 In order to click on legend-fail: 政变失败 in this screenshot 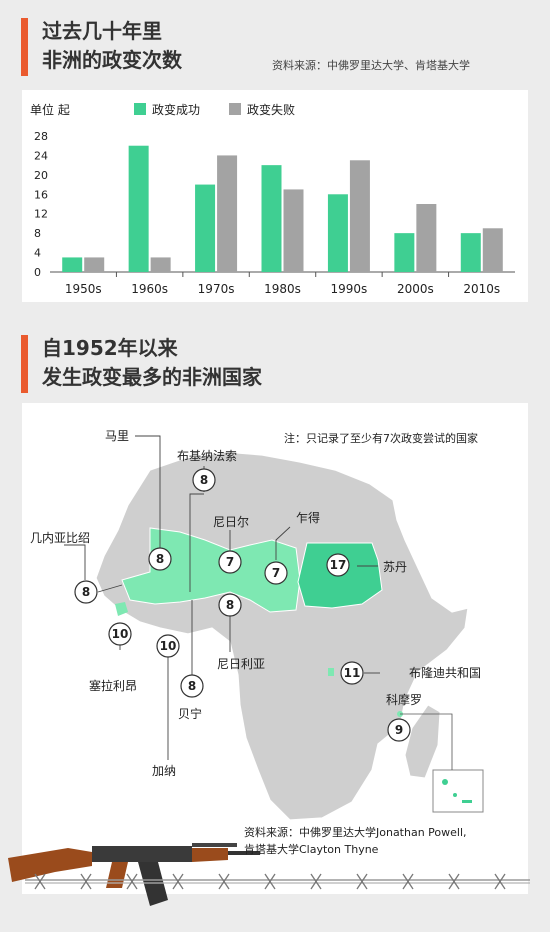, I will do `click(262, 109)`.